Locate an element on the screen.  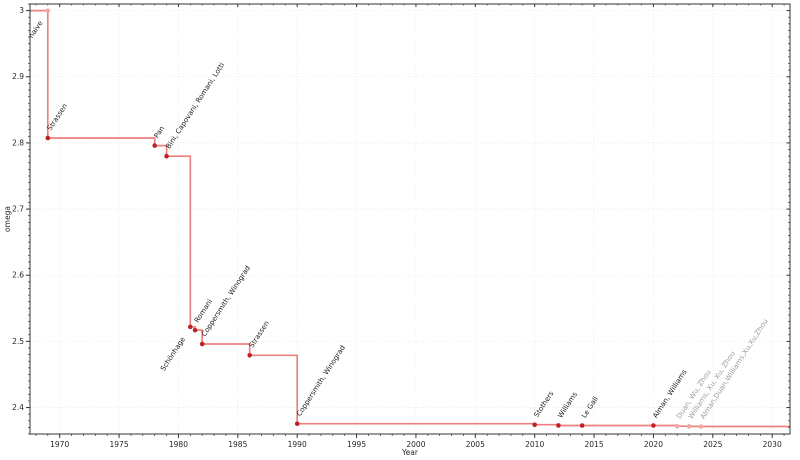
point-label: Le Gall is located at coordinates (590, 407).